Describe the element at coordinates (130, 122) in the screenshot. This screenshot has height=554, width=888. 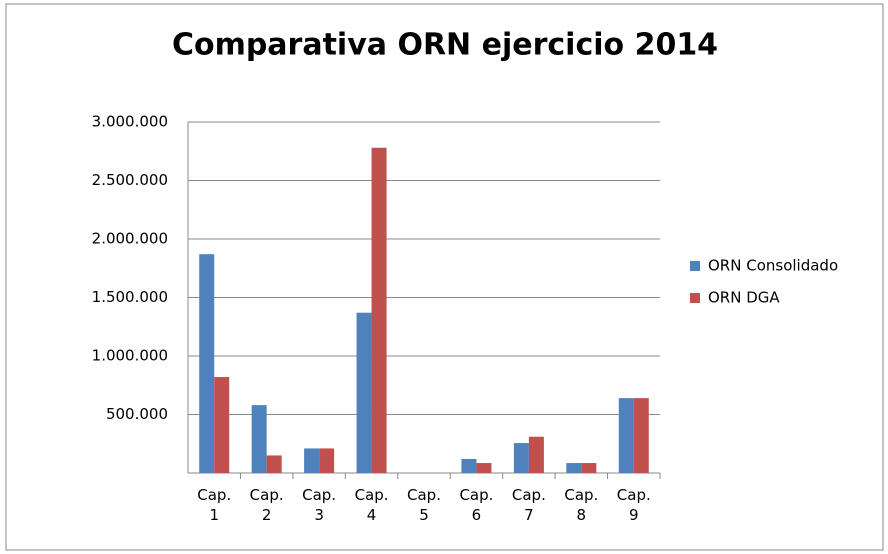
I see `y-tick-label: 3.000.000` at that location.